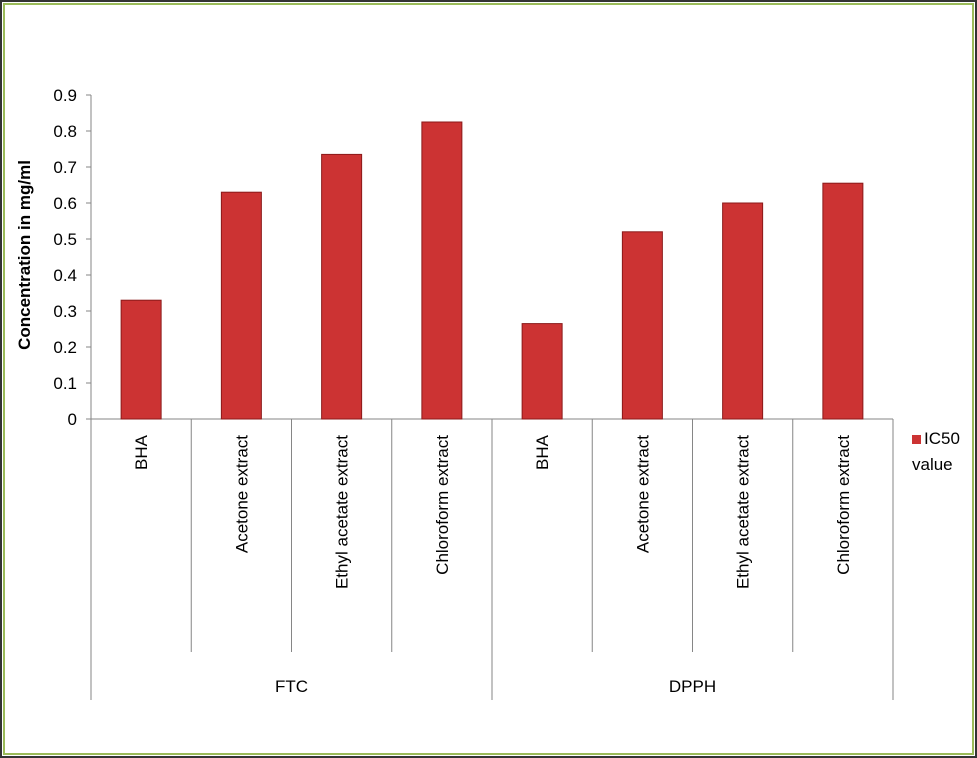  What do you see at coordinates (291, 686) in the screenshot?
I see `group-label: FTC` at bounding box center [291, 686].